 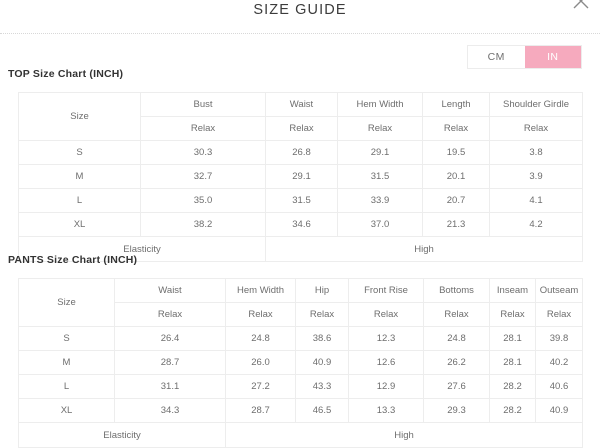 I want to click on column-header: Length, so click(x=456, y=104).